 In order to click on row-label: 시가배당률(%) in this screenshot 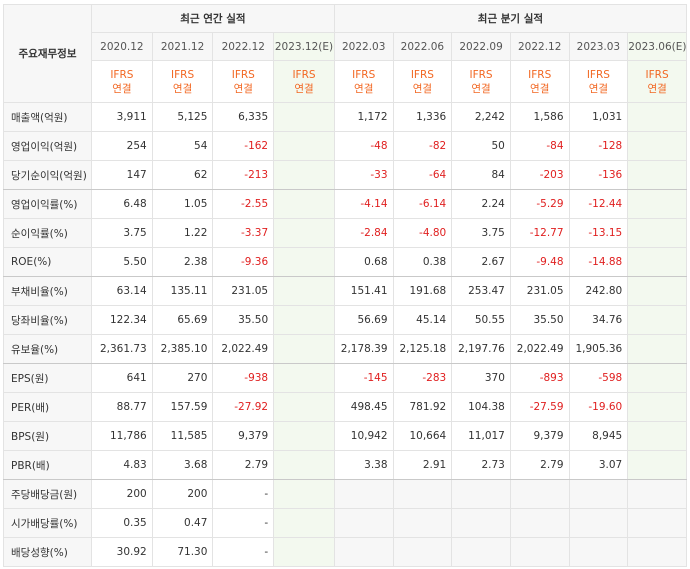, I will do `click(47, 523)`.